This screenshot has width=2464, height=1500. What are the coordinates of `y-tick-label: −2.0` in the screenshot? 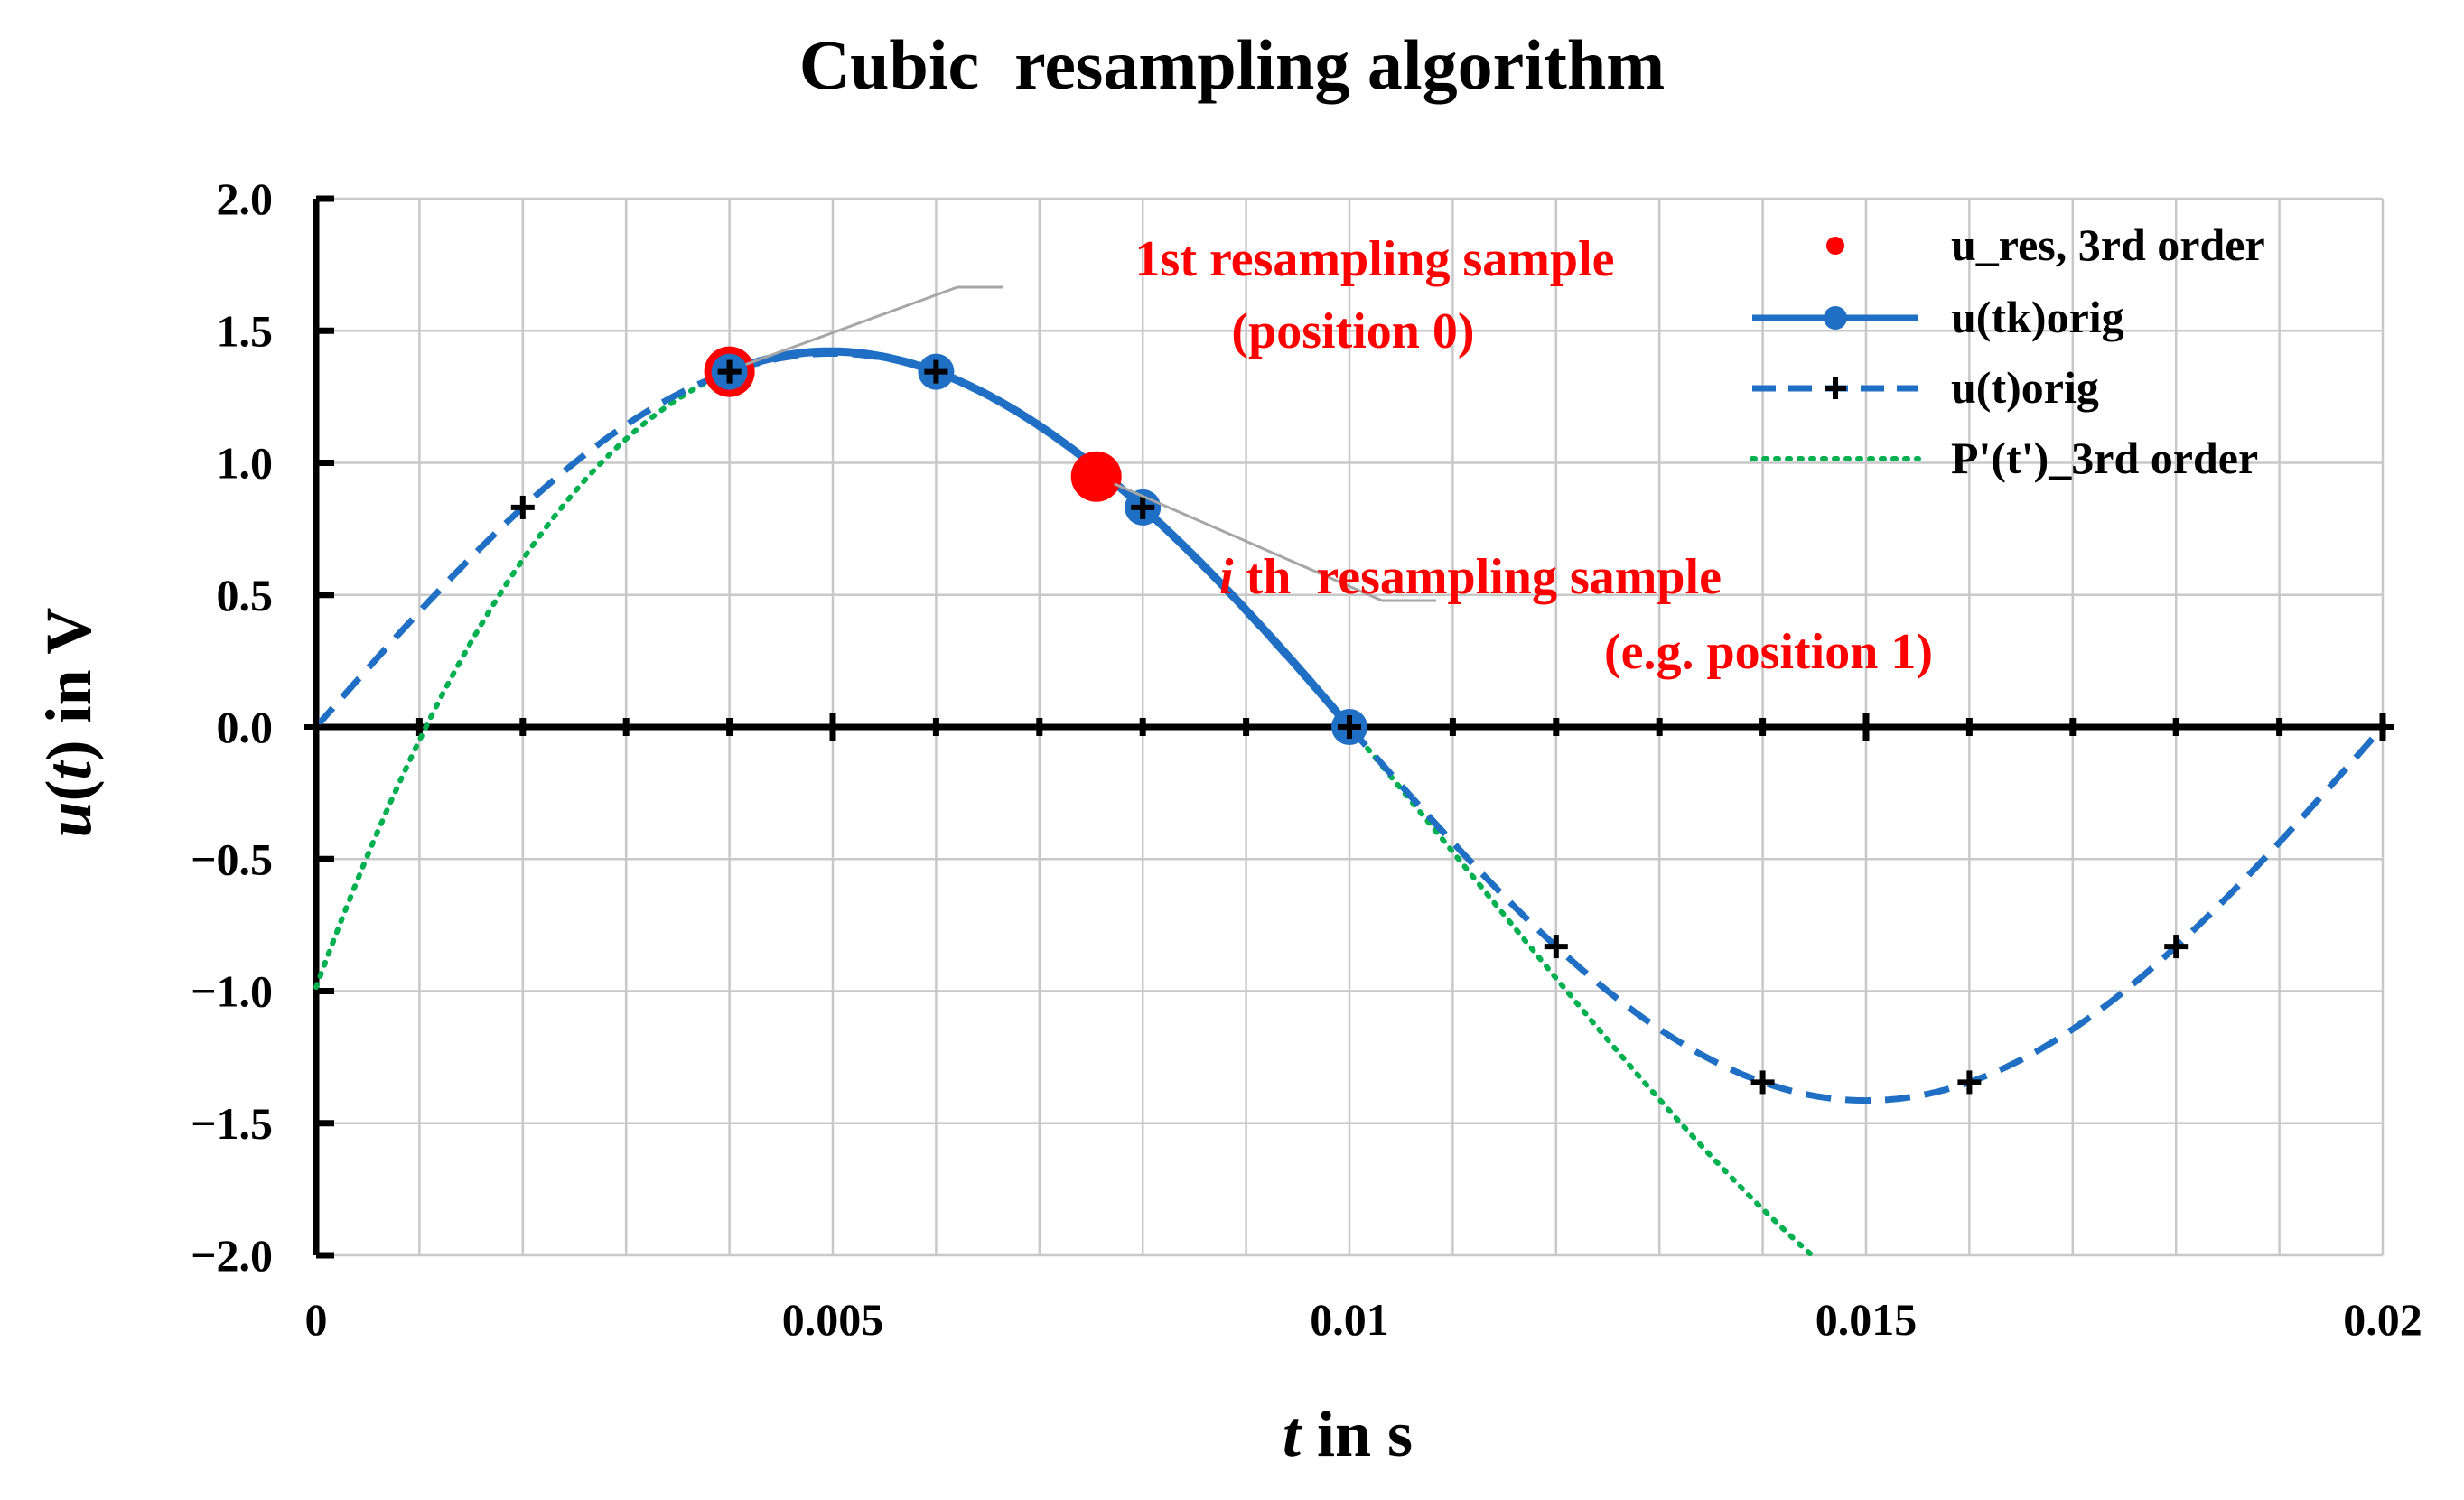 It's located at (232, 1255).